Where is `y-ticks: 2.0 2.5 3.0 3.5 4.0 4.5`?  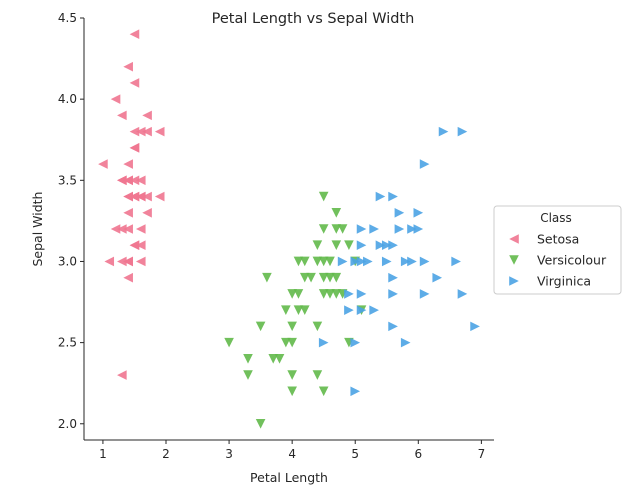
y-ticks: 2.0 2.5 3.0 3.5 4.0 4.5 is located at coordinates (71, 221).